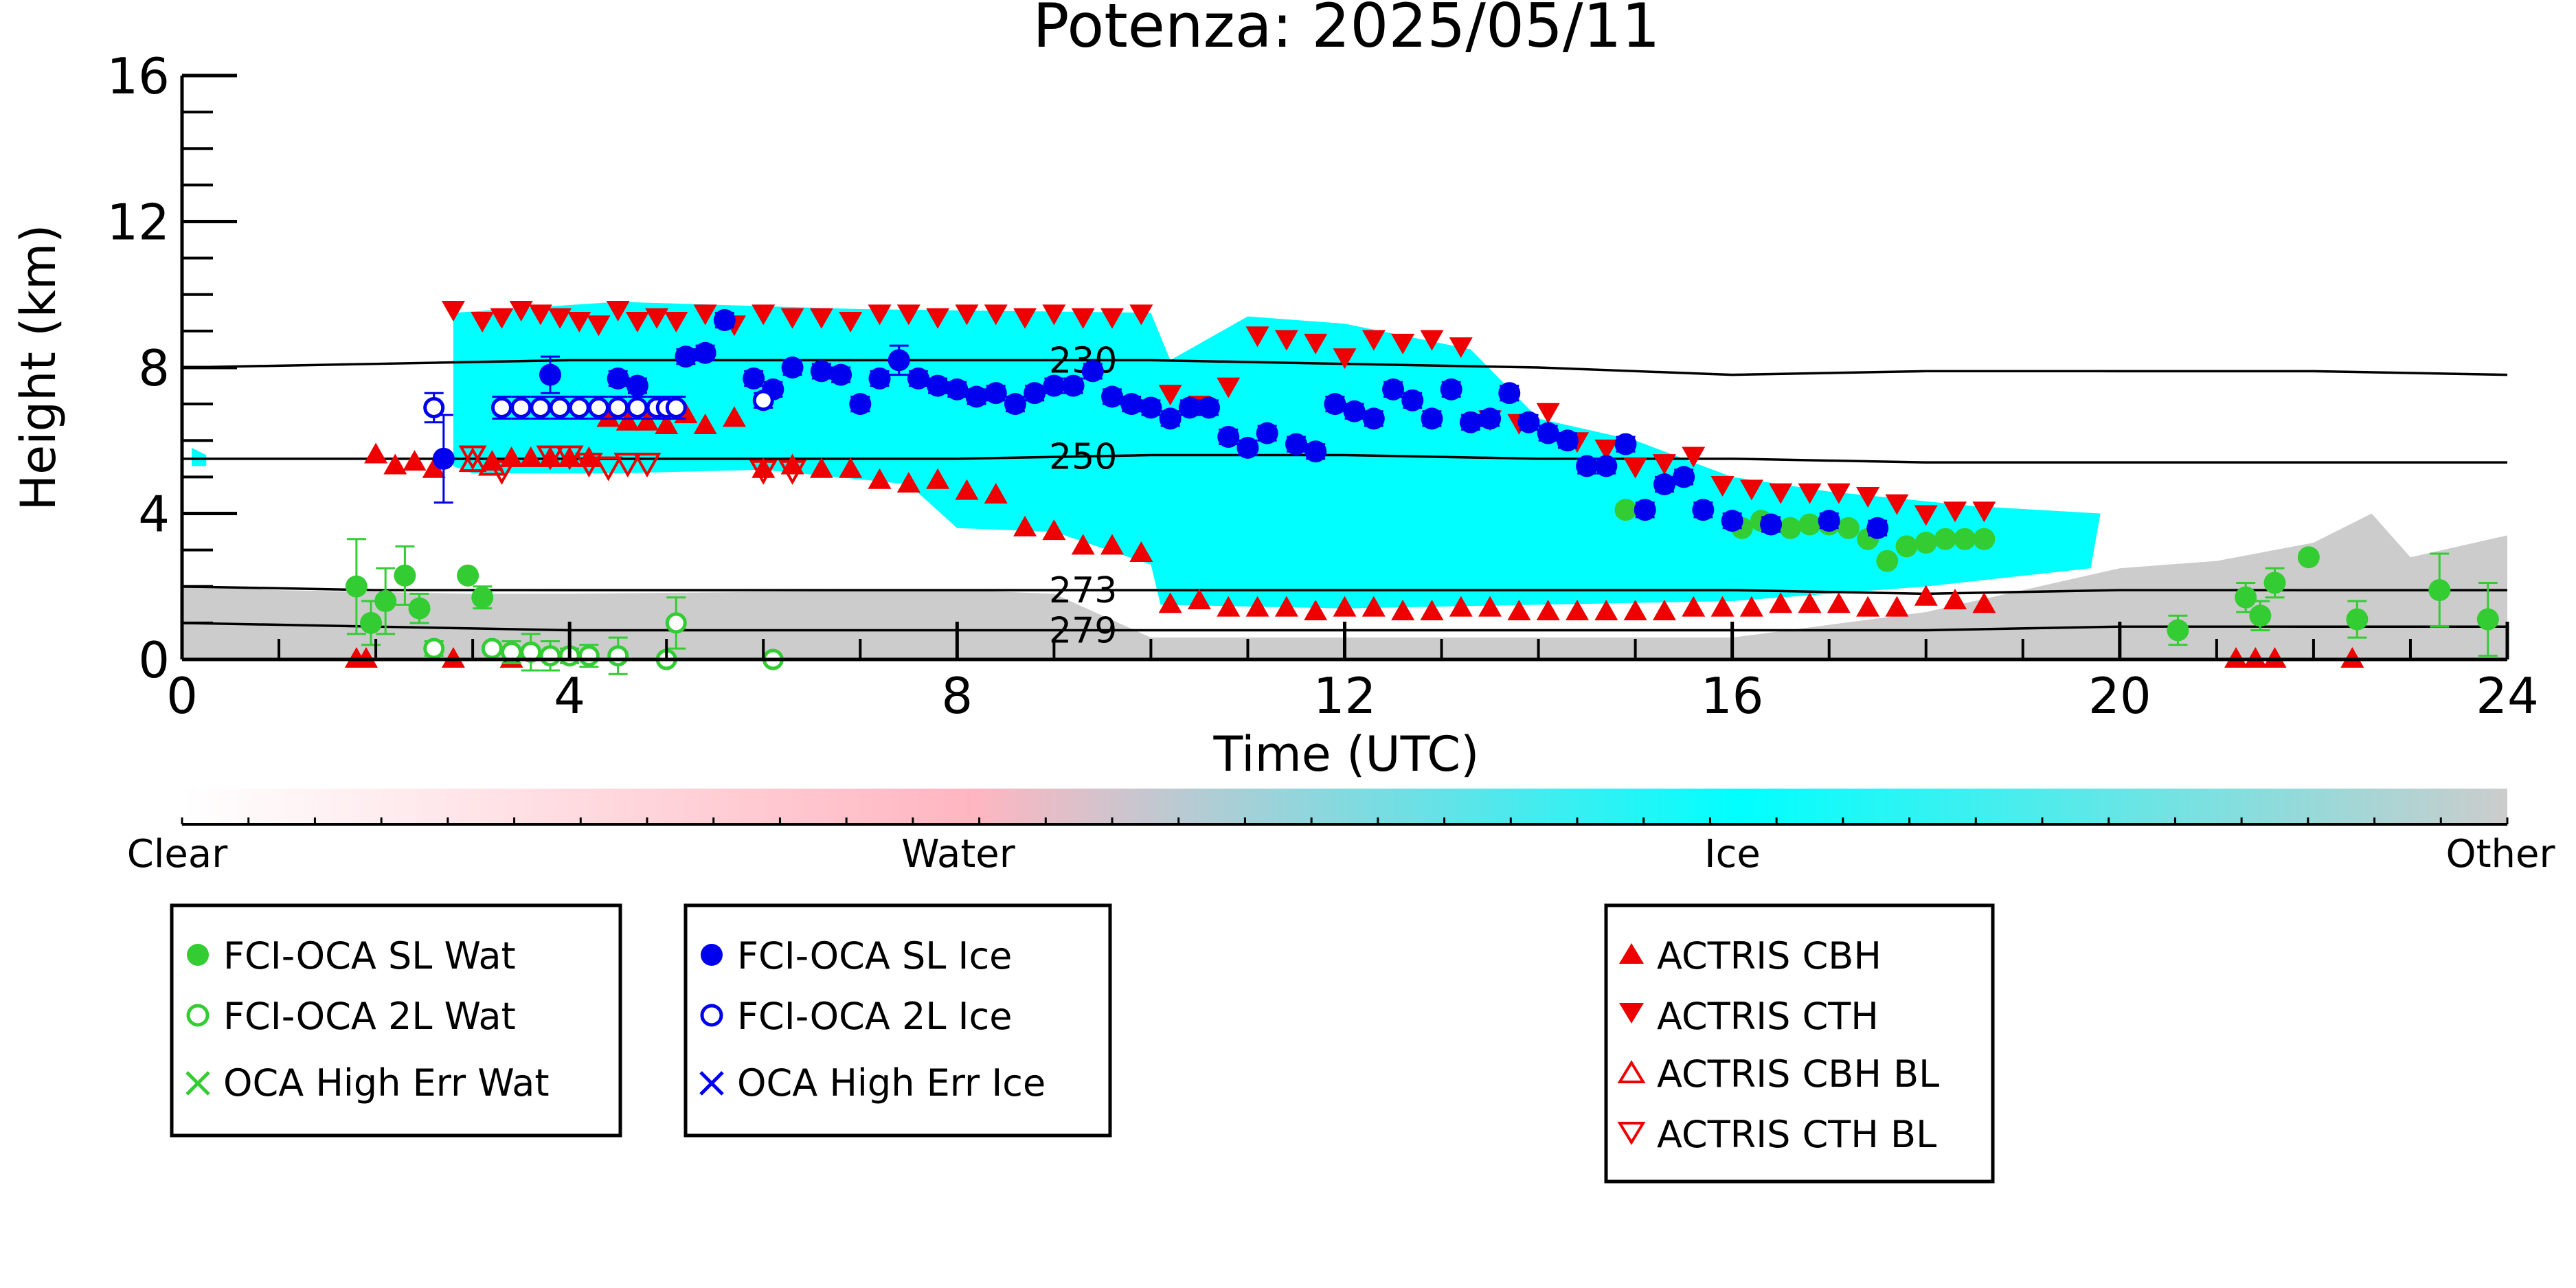 This screenshot has height=1288, width=2576. What do you see at coordinates (138, 76) in the screenshot?
I see `y-tick-label: 16` at bounding box center [138, 76].